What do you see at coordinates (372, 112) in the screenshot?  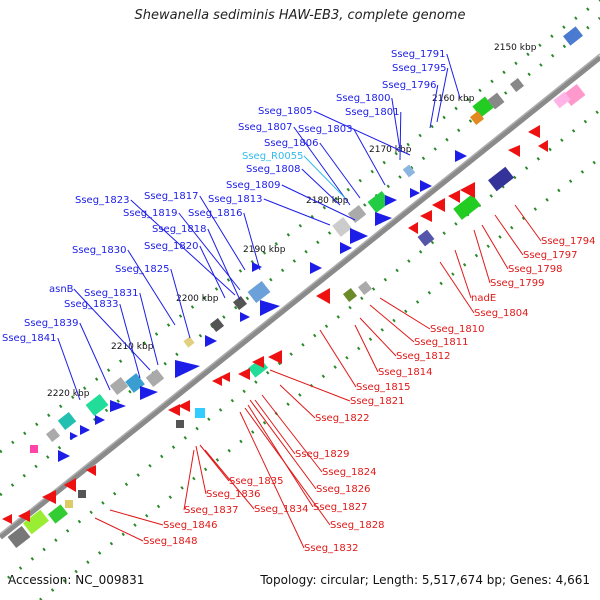 I see `gene-label: Sseg_1801` at bounding box center [372, 112].